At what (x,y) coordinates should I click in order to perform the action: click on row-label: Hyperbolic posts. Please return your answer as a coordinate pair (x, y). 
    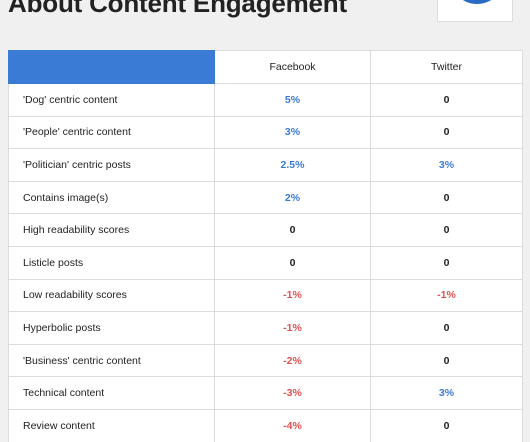
    Looking at the image, I should click on (111, 328).